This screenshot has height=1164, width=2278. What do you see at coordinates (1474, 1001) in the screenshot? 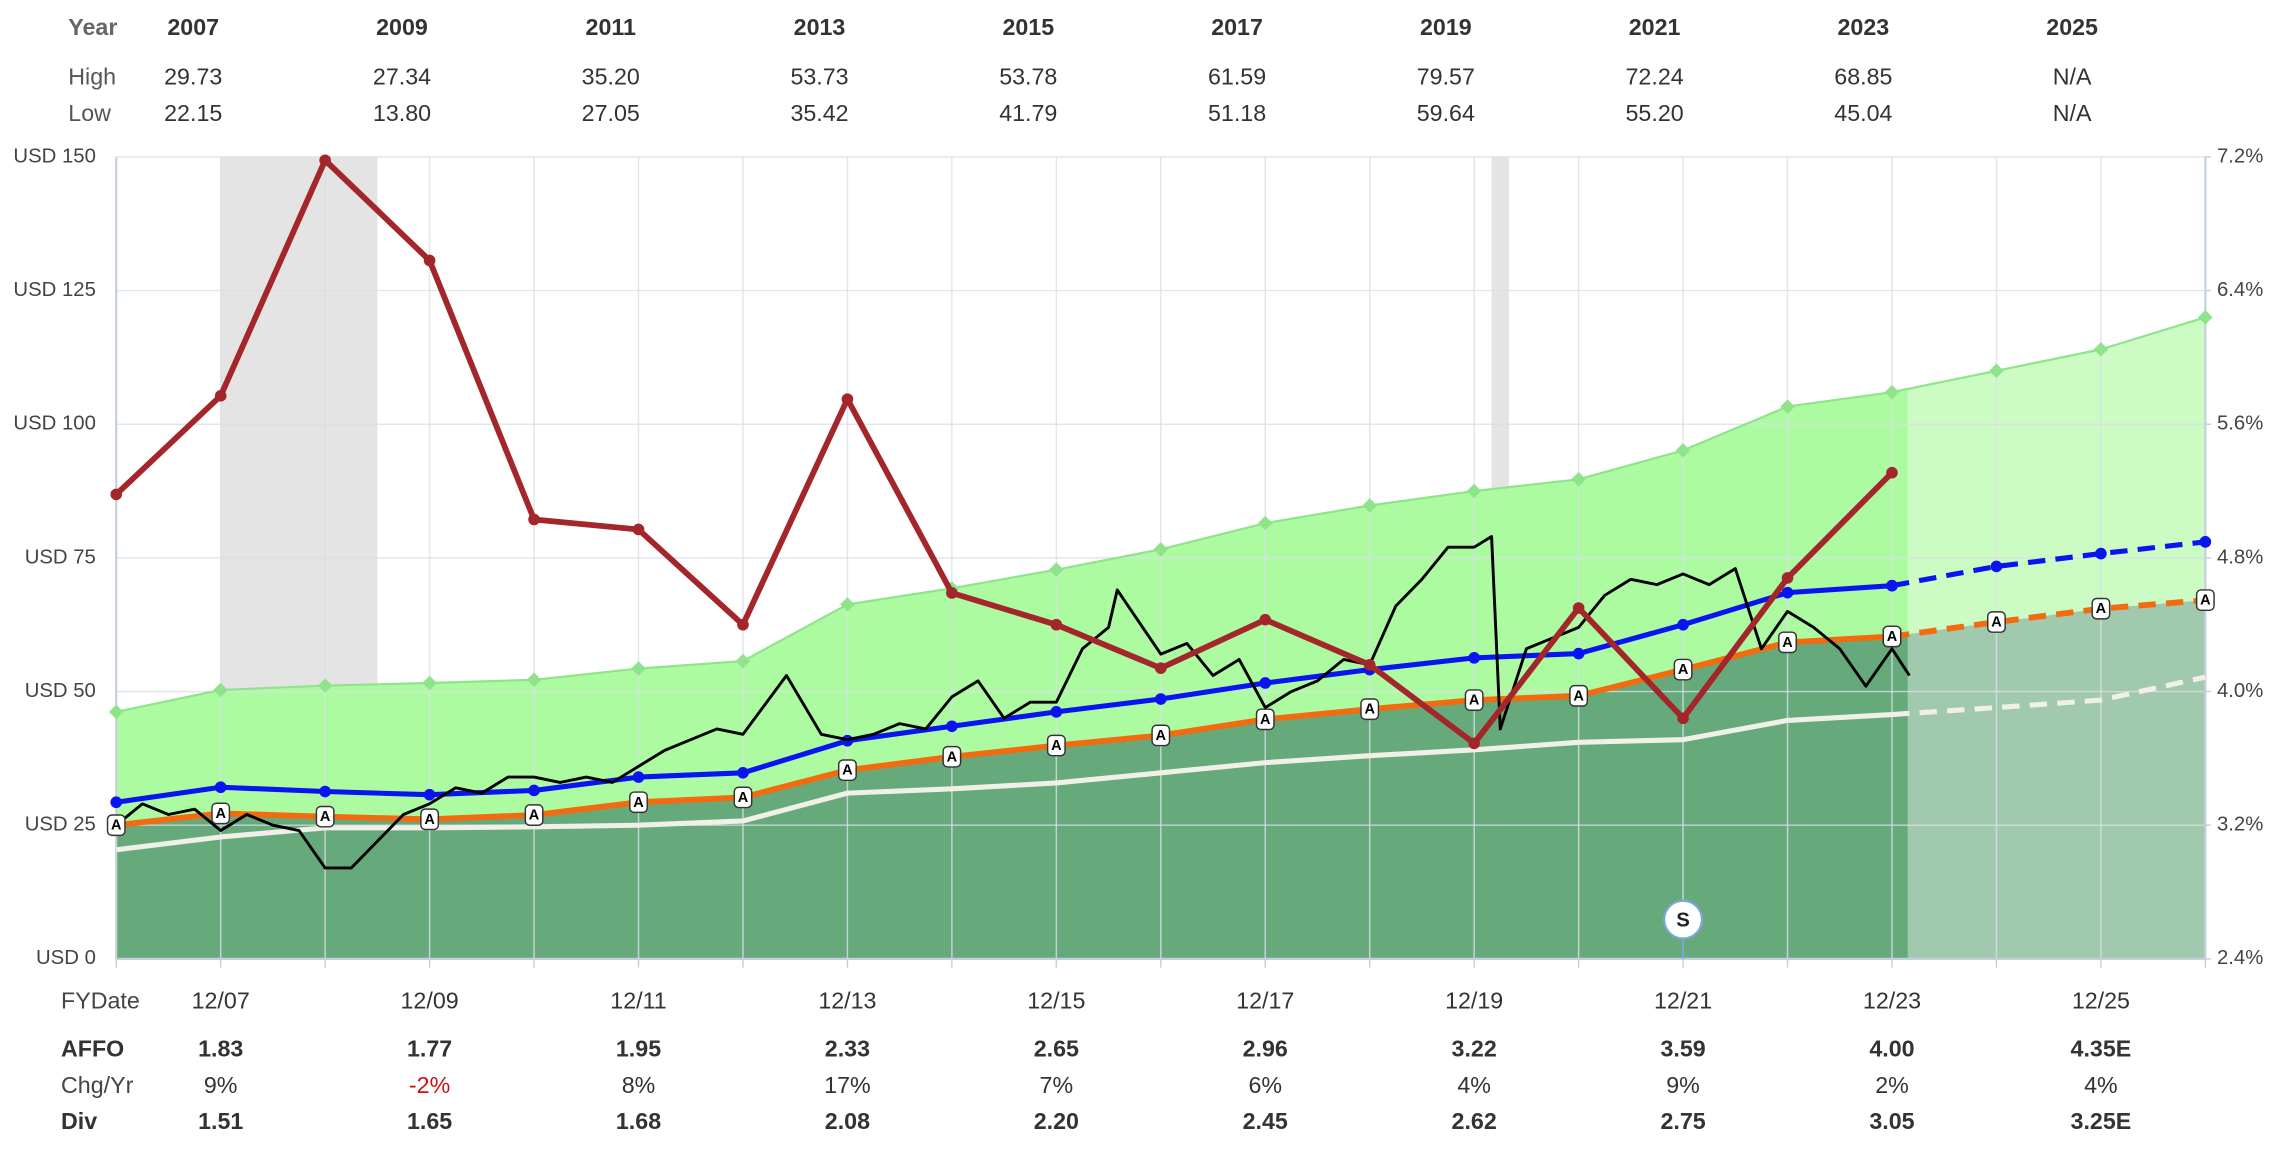
I see `x-tick-label: 12/19` at bounding box center [1474, 1001].